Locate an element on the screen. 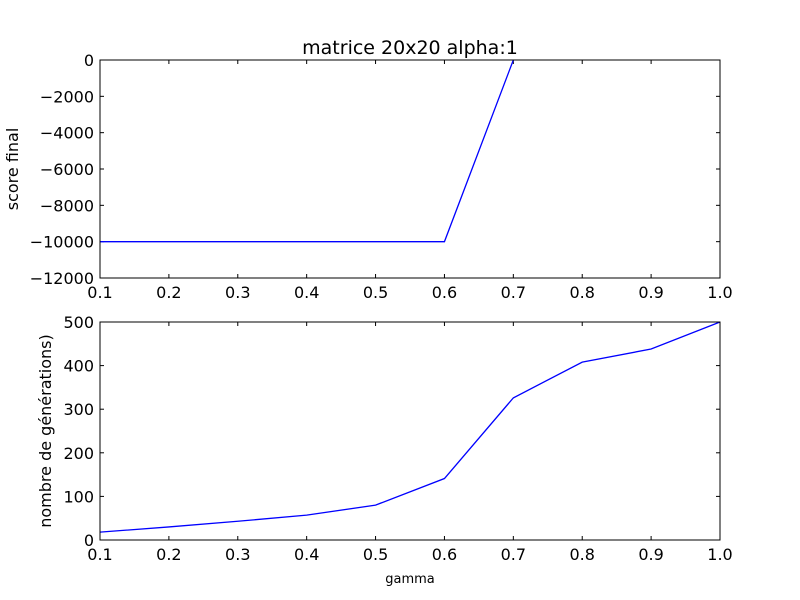 The height and width of the screenshot is (600, 800). top-x-tick-label: 1.0 is located at coordinates (719, 292).